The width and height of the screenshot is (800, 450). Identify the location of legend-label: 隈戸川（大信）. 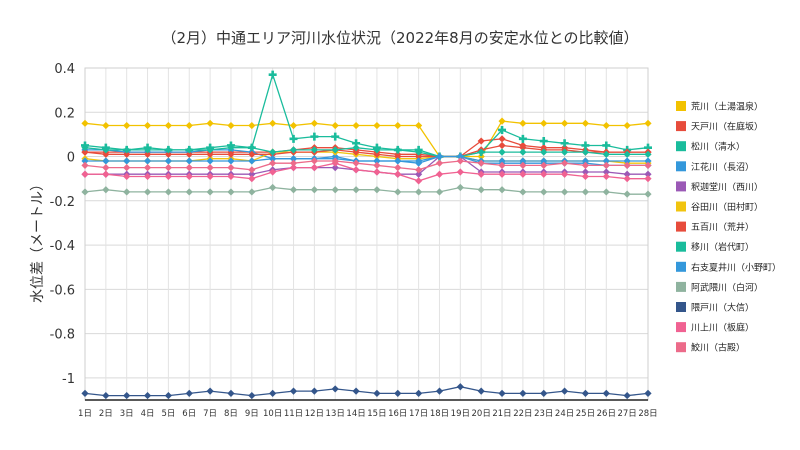
(722, 308).